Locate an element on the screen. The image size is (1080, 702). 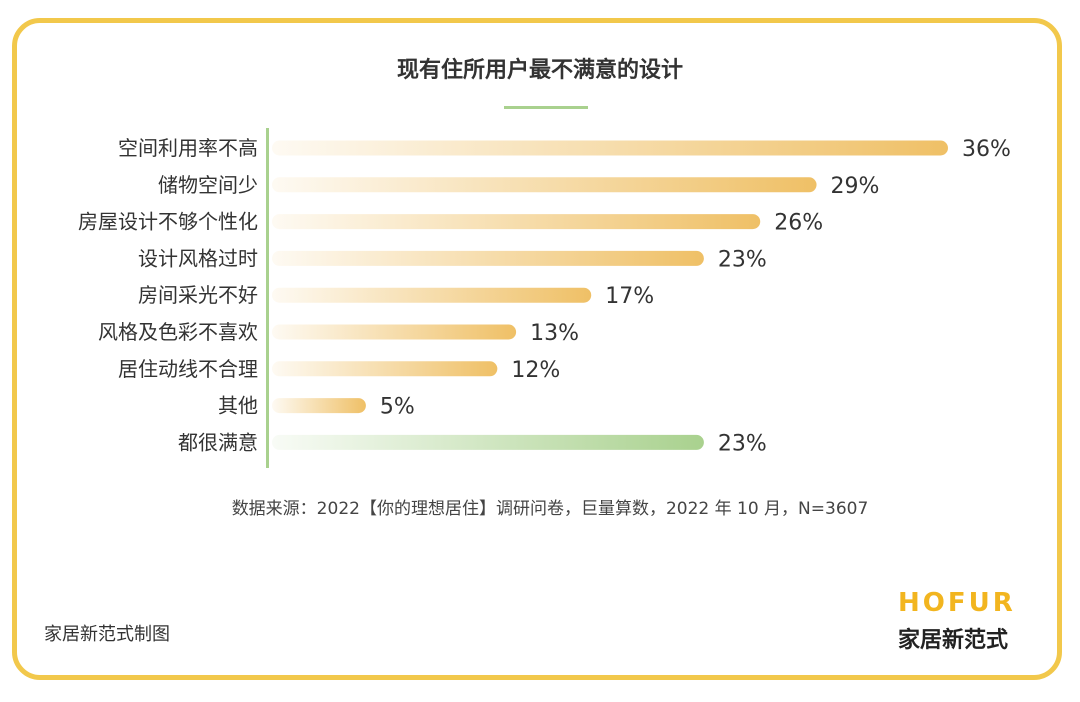
category-label: 居住动线不合理 is located at coordinates (188, 369).